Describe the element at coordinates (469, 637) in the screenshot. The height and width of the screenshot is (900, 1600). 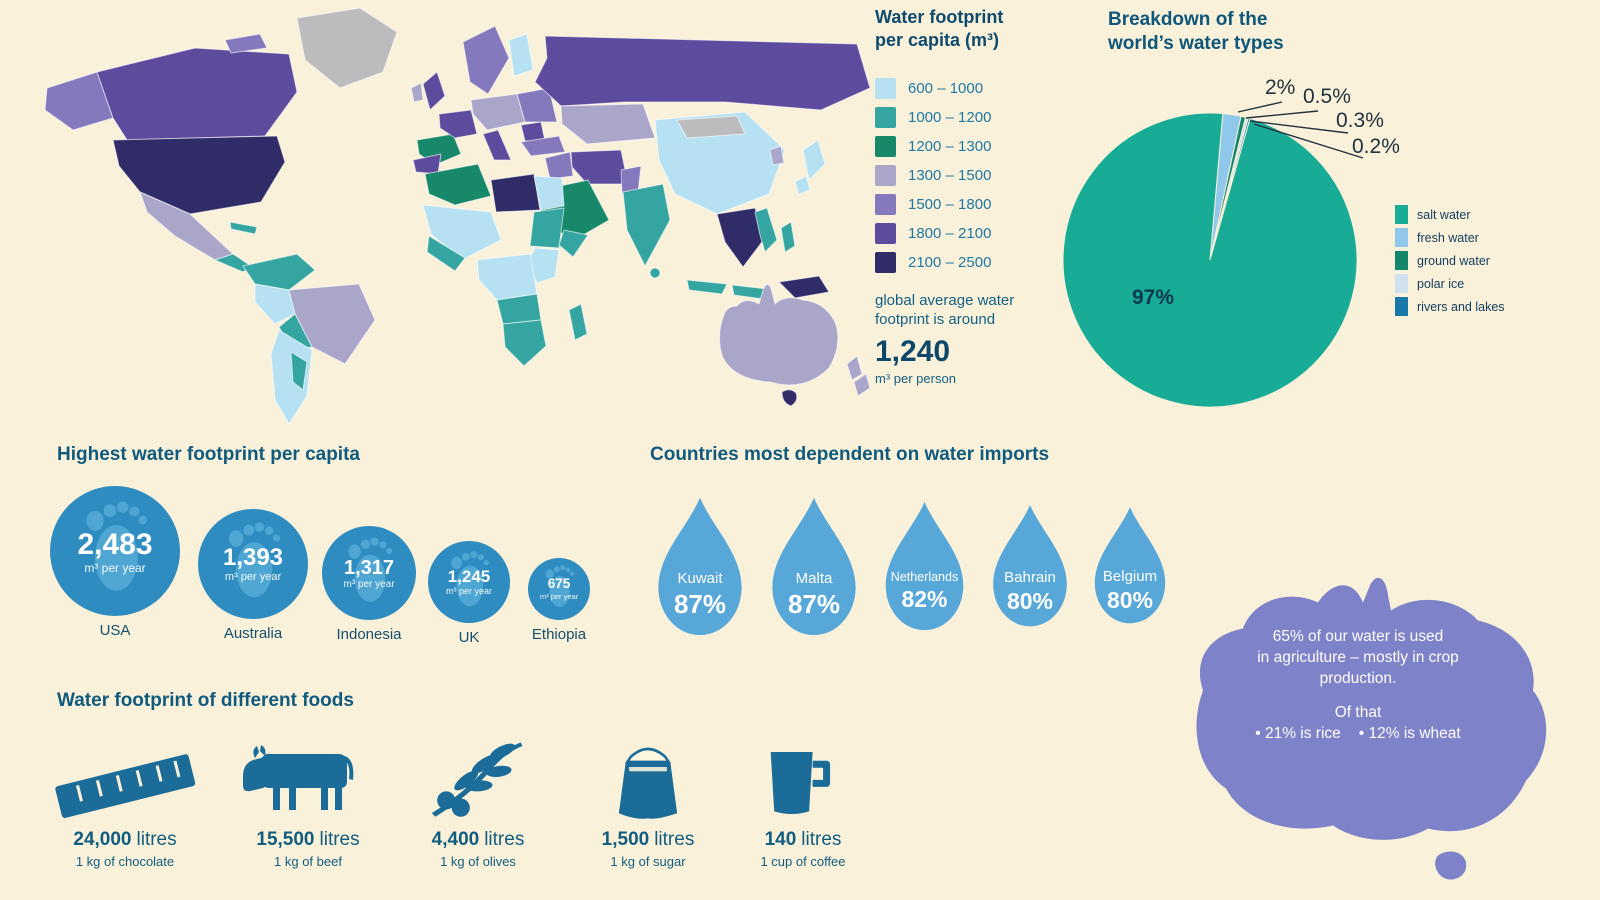
I see `footprint-country: UK` at that location.